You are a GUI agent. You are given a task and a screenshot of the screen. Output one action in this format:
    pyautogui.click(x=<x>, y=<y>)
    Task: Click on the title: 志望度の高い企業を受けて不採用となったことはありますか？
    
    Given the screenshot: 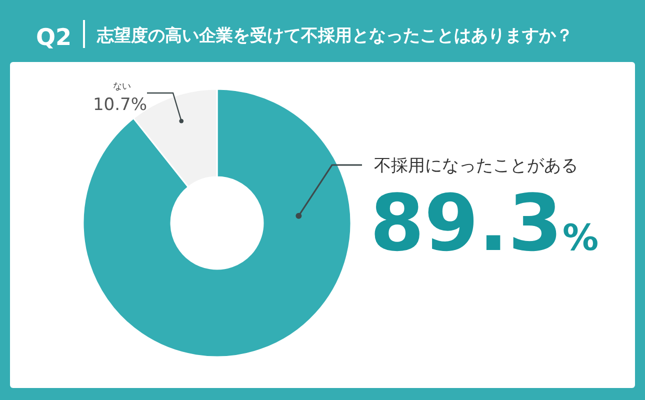 What is the action you would take?
    pyautogui.click(x=335, y=36)
    